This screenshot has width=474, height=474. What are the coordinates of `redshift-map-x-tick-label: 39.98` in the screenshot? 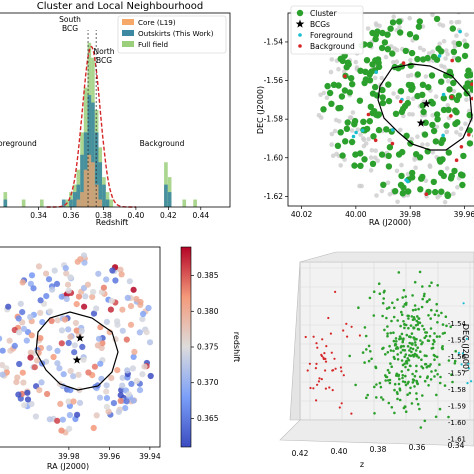 It's located at (69, 456).